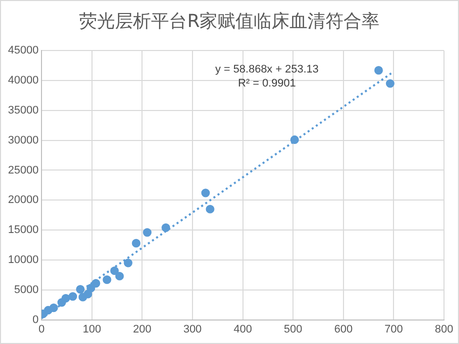  What do you see at coordinates (343, 329) in the screenshot?
I see `x-tick-label: 600` at bounding box center [343, 329].